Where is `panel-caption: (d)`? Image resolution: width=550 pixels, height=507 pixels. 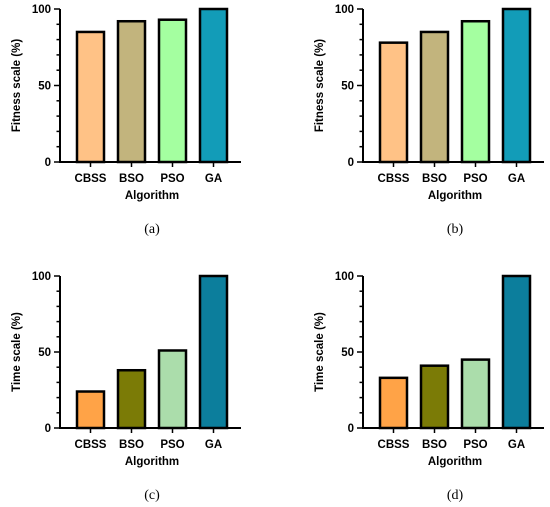
panel-caption: (d) is located at coordinates (455, 495).